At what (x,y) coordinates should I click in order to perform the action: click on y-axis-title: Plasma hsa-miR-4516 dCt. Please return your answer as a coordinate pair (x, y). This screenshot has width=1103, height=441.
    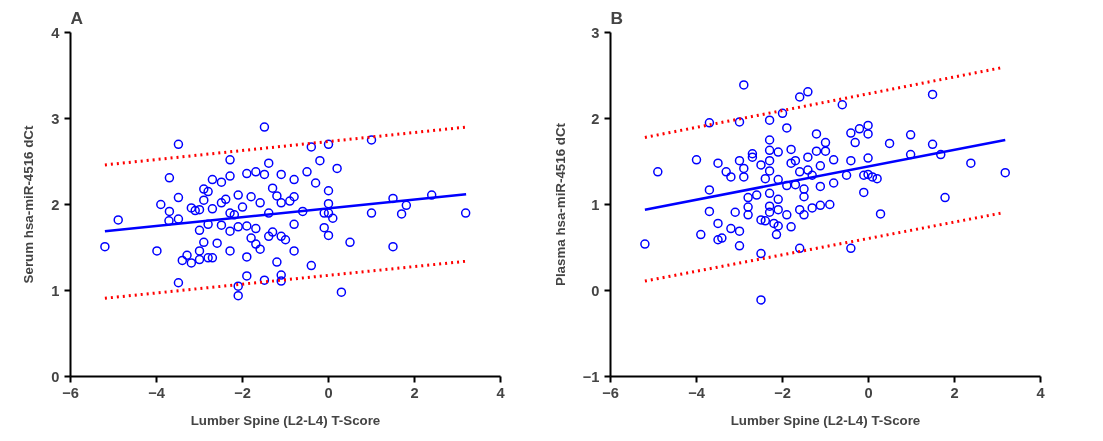
    Looking at the image, I should click on (560, 204).